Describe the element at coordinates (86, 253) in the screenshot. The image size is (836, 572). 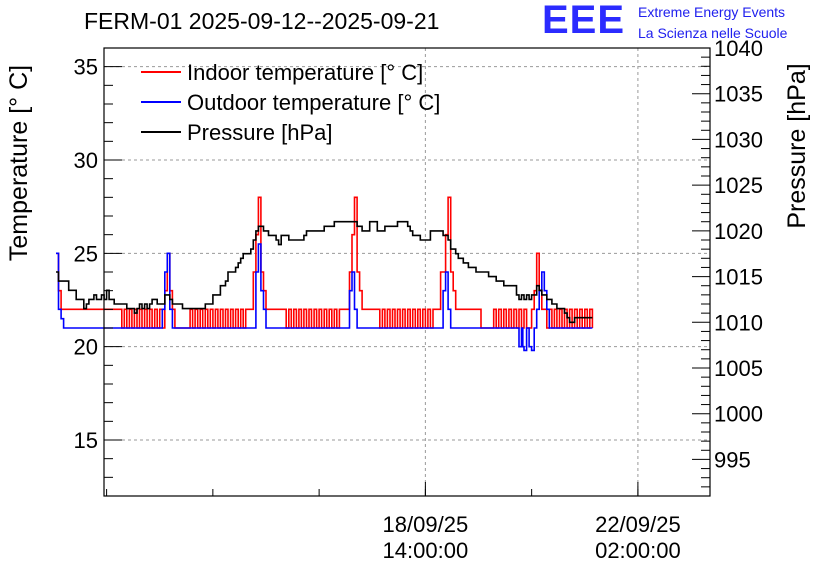
I see `y-left-tick-label: 25` at that location.